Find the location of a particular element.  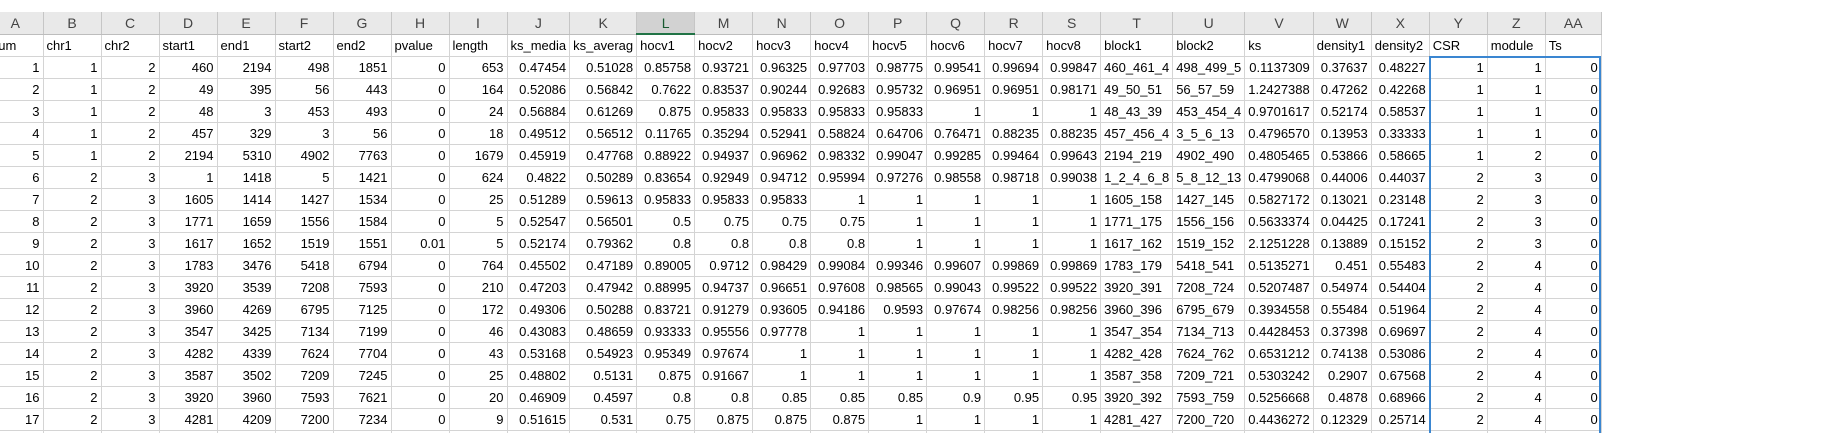

cell: 1617 is located at coordinates (188, 243).